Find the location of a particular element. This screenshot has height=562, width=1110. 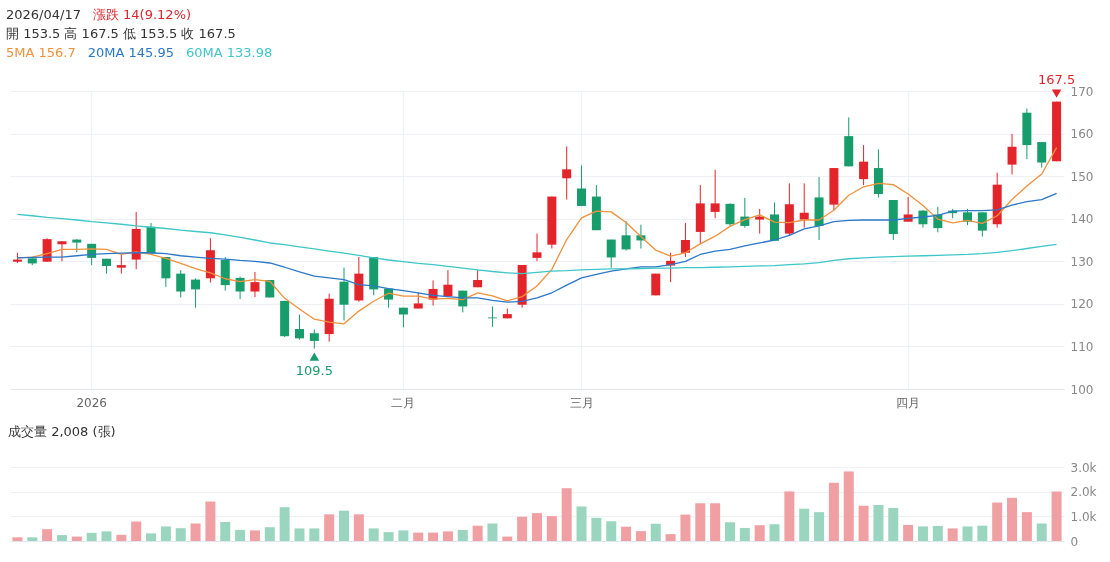

line-series is located at coordinates (537, 244).